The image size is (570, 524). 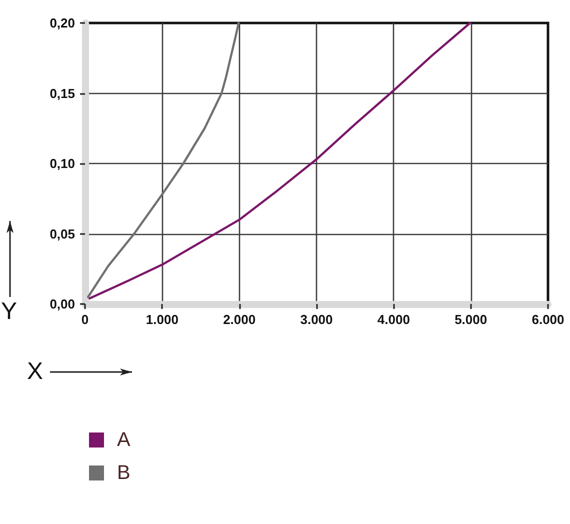 What do you see at coordinates (316, 319) in the screenshot?
I see `x-tick-label: 3.000` at bounding box center [316, 319].